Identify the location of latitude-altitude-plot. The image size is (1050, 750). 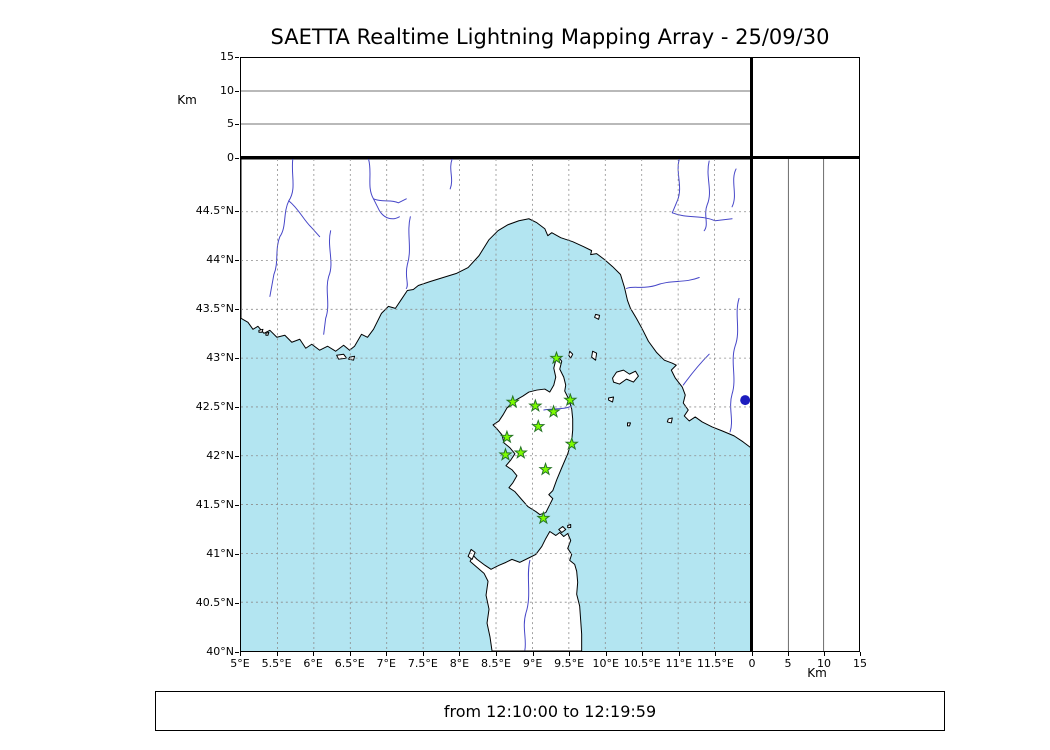
(806, 405).